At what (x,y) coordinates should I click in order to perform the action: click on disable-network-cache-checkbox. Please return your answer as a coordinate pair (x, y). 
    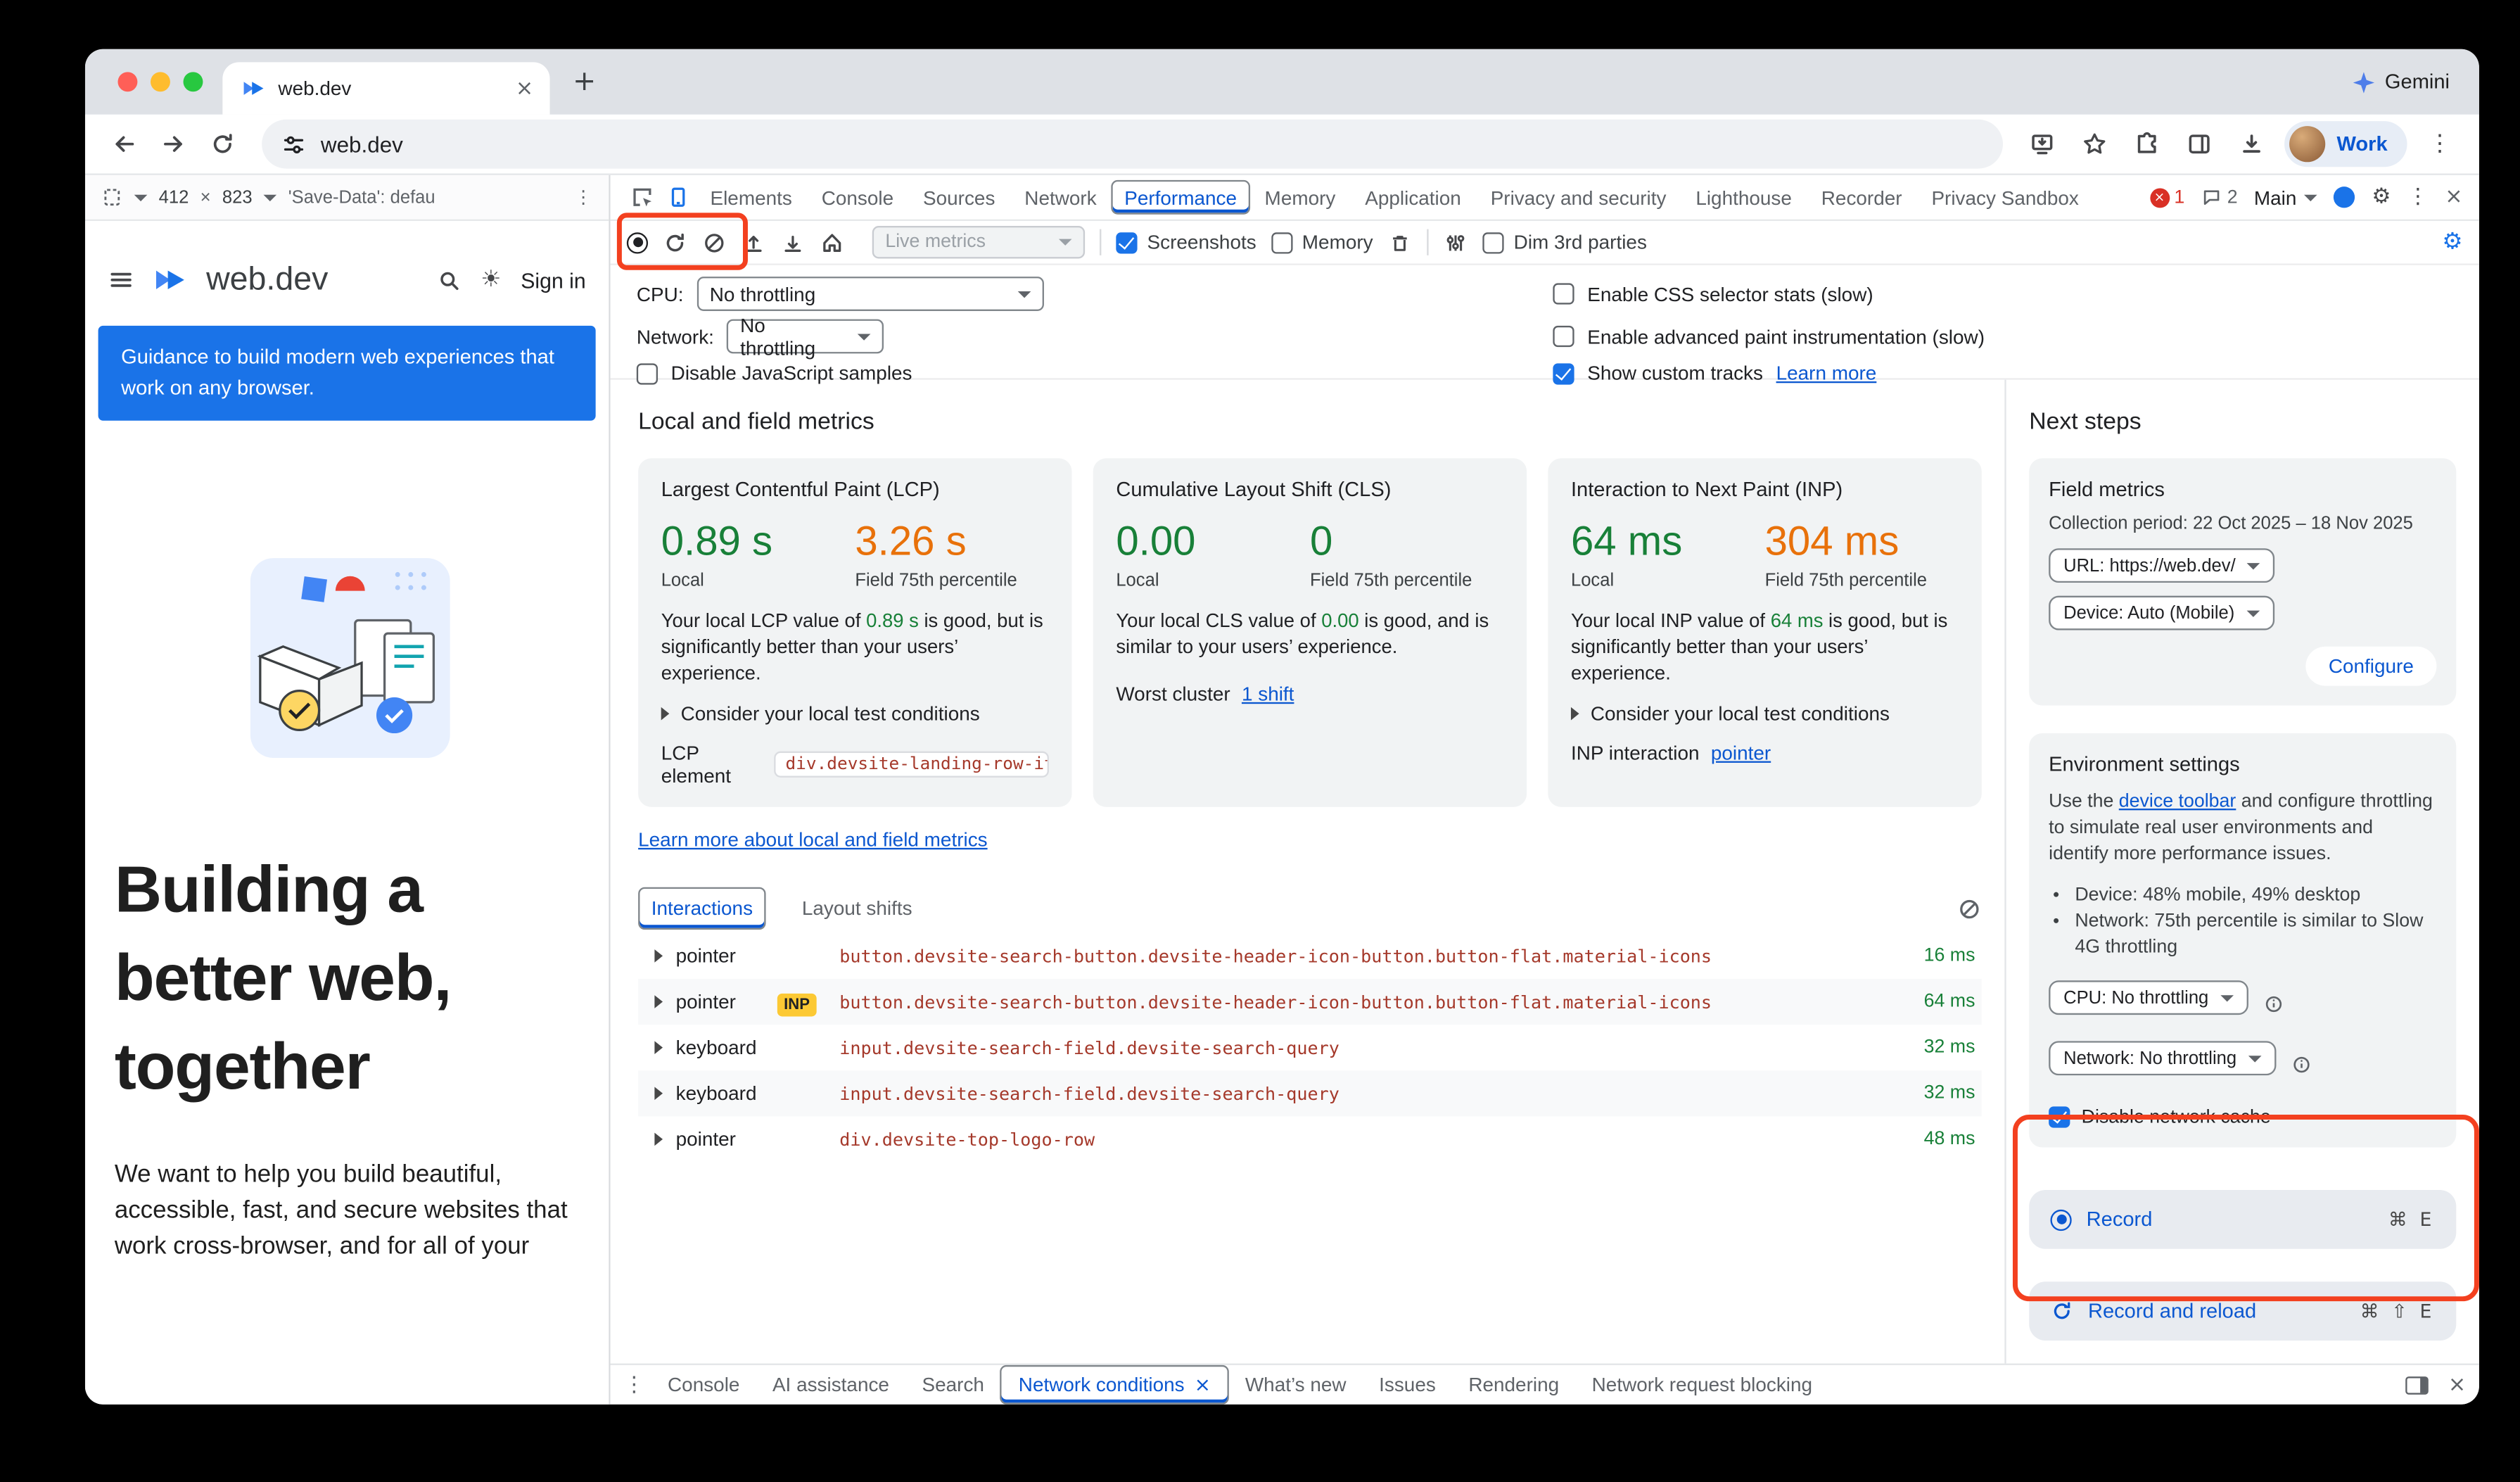
    Looking at the image, I should click on (2059, 1117).